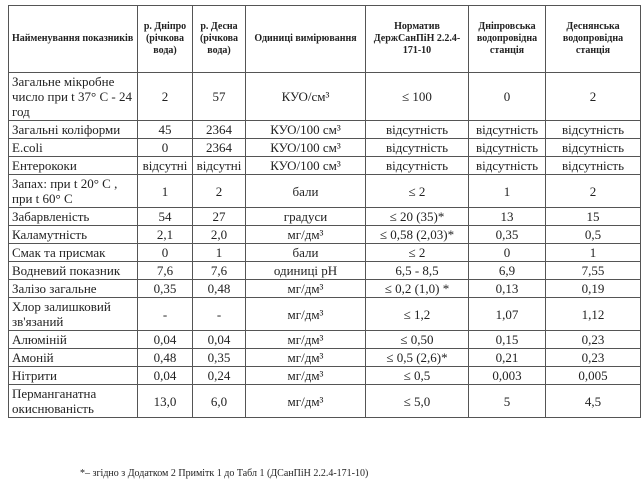 Image resolution: width=643 pixels, height=480 pixels. I want to click on value-cell: 0,15, so click(507, 339).